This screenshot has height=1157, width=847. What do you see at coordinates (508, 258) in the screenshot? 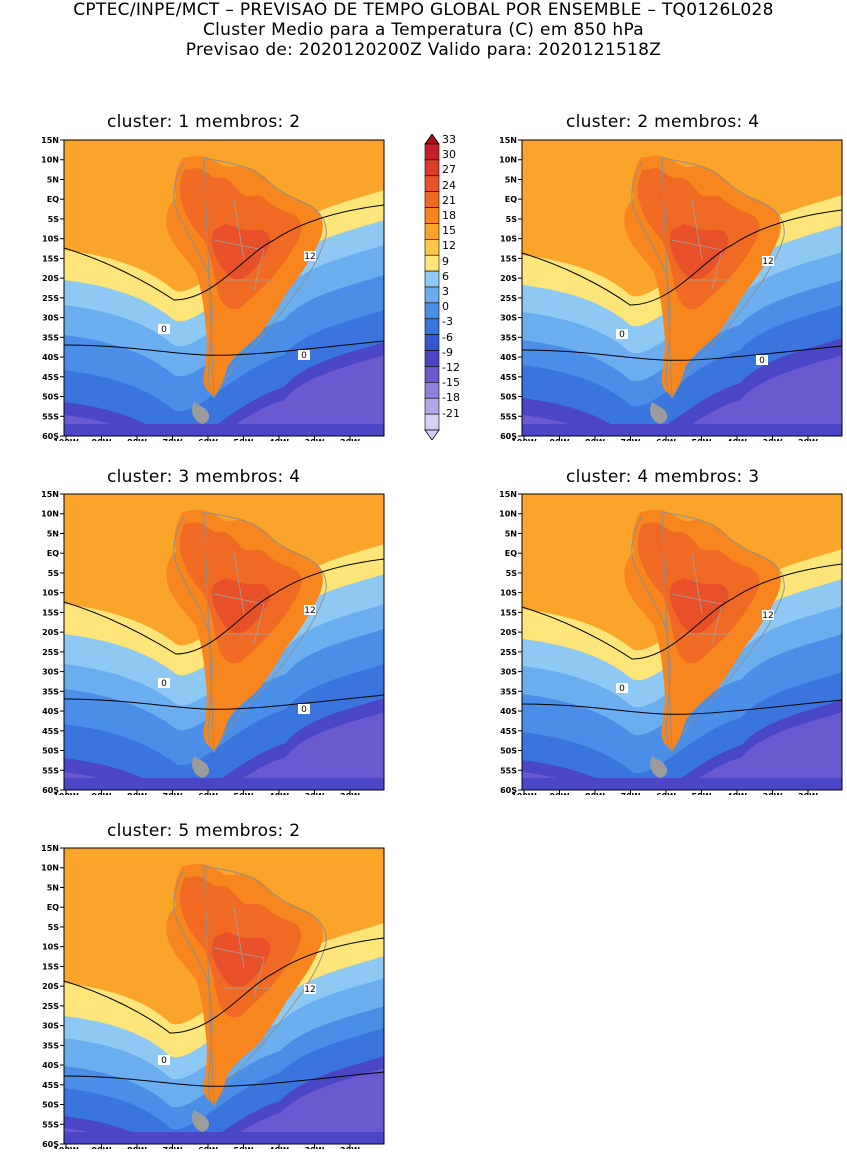
I see `lat-label: 15S` at bounding box center [508, 258].